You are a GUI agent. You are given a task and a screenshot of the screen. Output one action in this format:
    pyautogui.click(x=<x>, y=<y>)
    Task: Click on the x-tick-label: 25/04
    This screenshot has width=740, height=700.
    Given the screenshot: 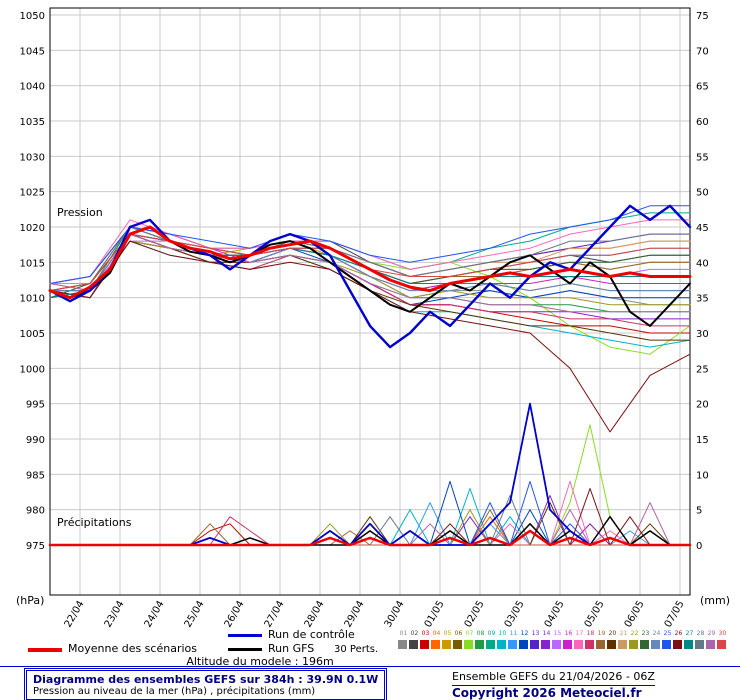 What is the action you would take?
    pyautogui.click(x=195, y=614)
    